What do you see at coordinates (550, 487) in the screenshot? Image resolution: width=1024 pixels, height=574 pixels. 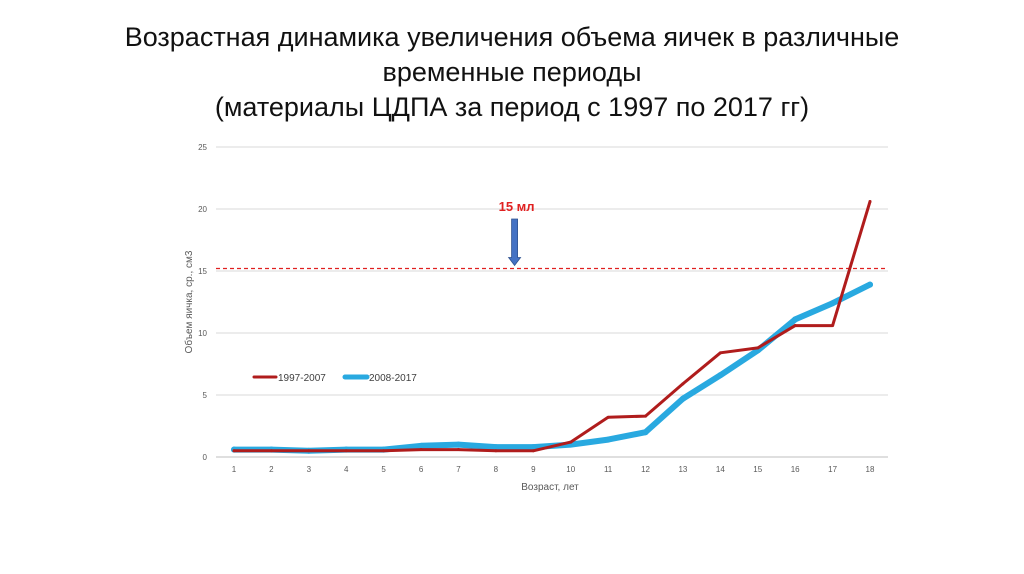 I see `x-axis-title: Возраст, лет` at bounding box center [550, 487].